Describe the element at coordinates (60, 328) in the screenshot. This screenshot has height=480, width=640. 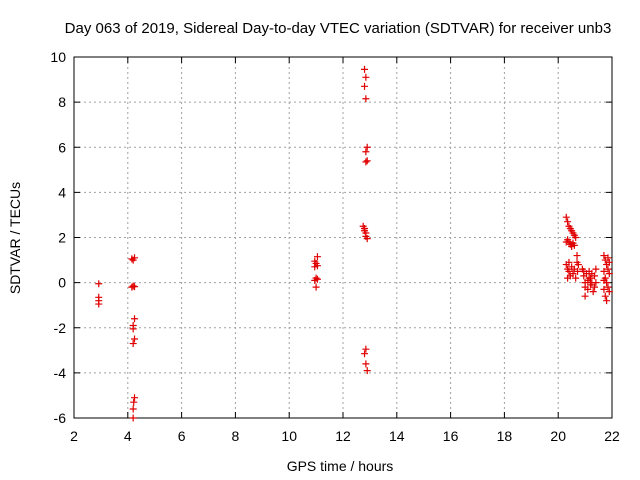
I see `y-tick-label: -2` at that location.